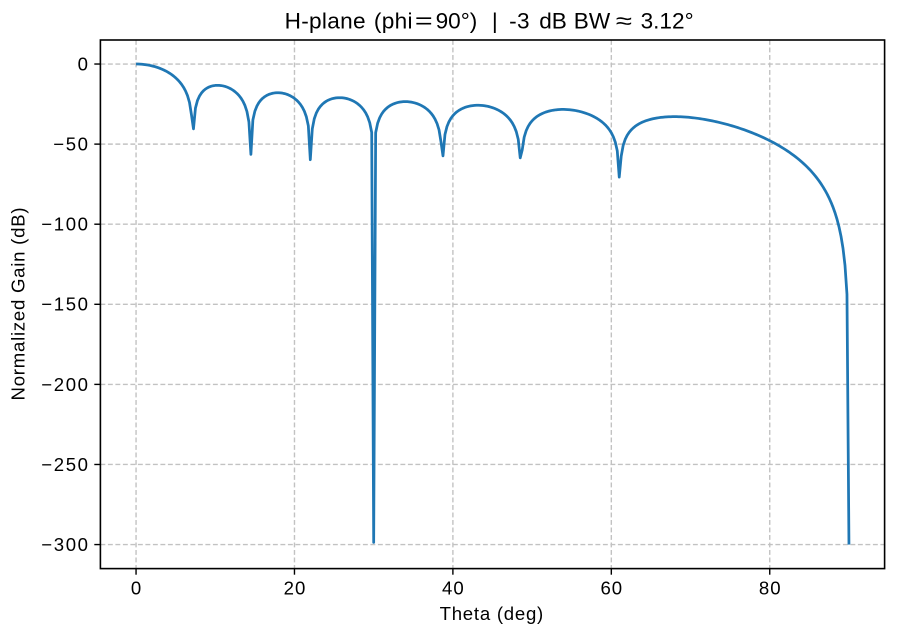 This screenshot has width=897, height=637. What do you see at coordinates (611, 588) in the screenshot?
I see `svg-text: 60` at bounding box center [611, 588].